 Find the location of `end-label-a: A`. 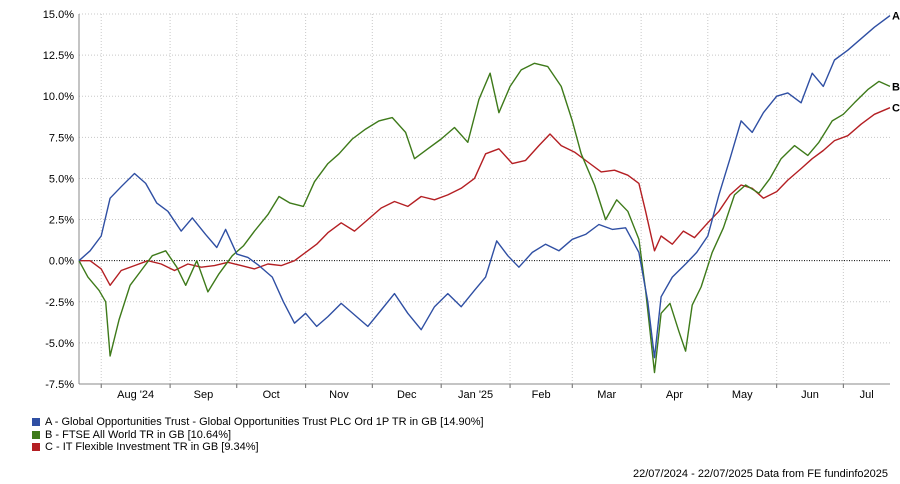

end-label-a: A is located at coordinates (896, 17).